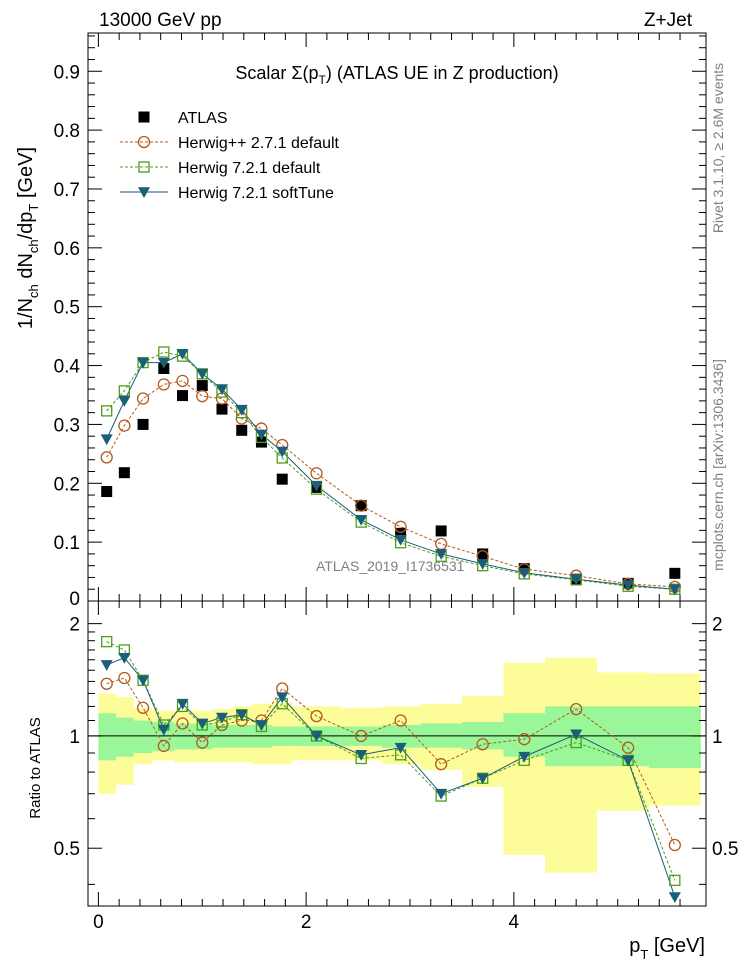  Describe the element at coordinates (74, 599) in the screenshot. I see `upper-y-zero-label: 0` at that location.